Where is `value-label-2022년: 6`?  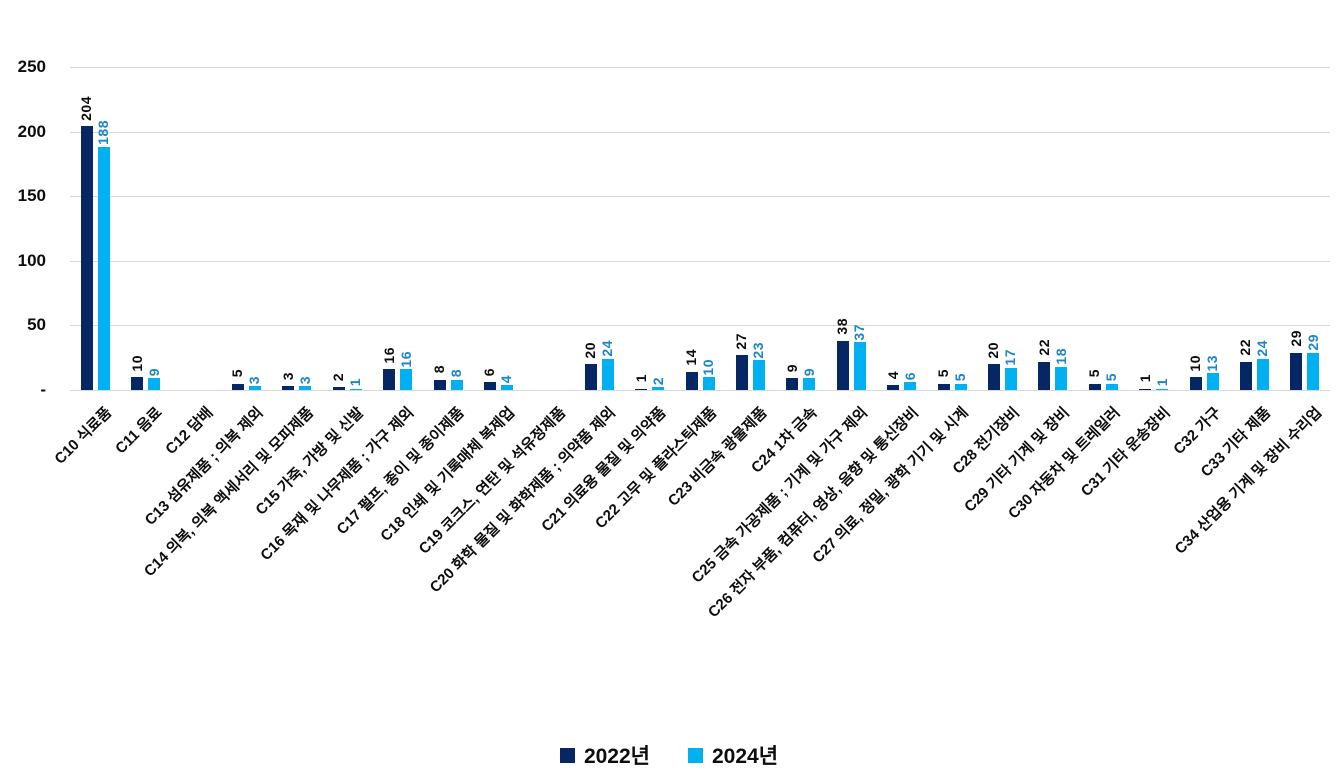 value-label-2022년: 6 is located at coordinates (489, 372).